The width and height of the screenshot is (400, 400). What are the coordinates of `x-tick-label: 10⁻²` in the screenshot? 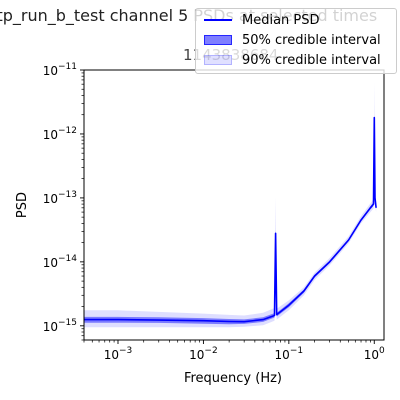 It's located at (203, 354).